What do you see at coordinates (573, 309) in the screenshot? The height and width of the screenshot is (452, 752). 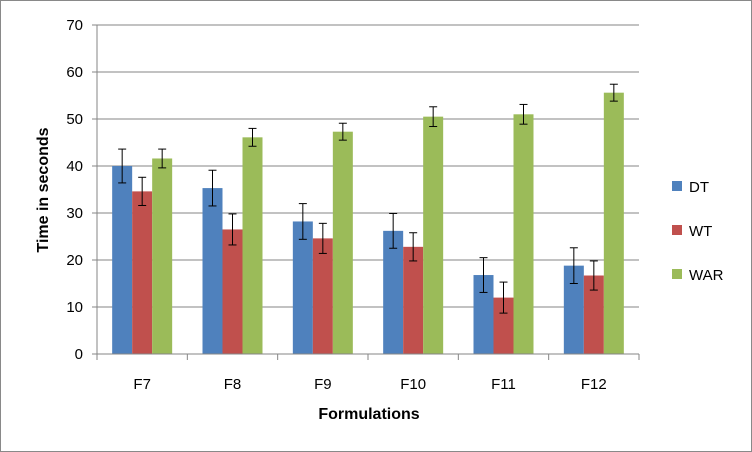 I see `bar-dt-f12` at bounding box center [573, 309].